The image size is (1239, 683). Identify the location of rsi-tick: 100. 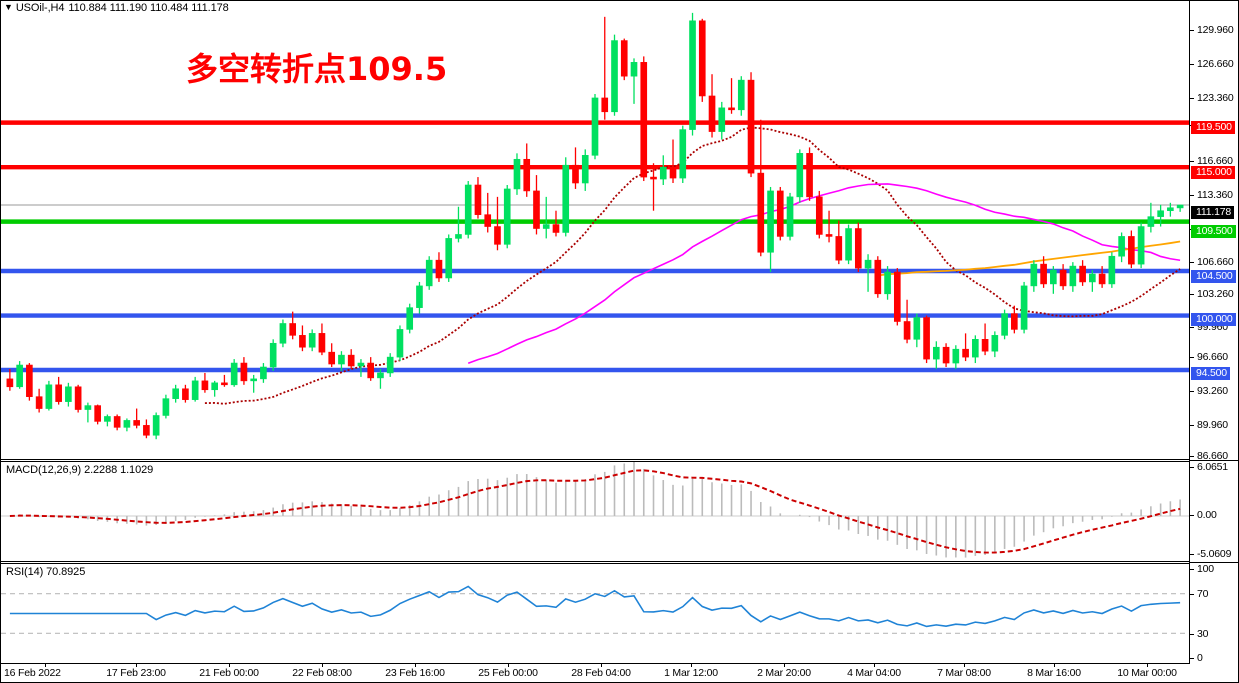
(1202, 569).